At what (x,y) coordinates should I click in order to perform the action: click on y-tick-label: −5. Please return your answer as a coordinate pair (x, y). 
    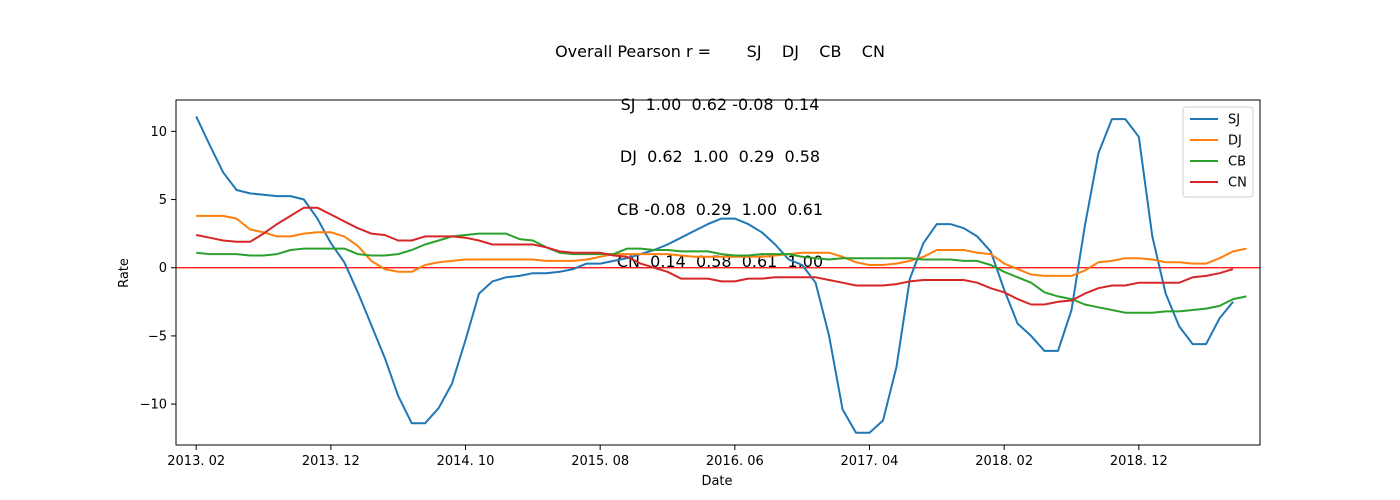
    Looking at the image, I should click on (157, 336).